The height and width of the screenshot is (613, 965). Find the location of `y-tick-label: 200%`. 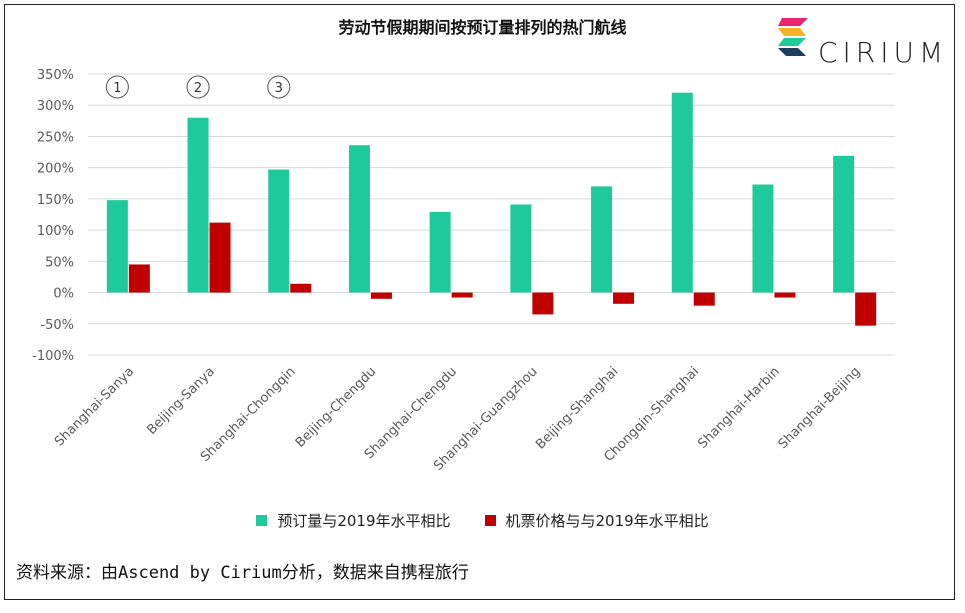

y-tick-label: 200% is located at coordinates (55, 169).